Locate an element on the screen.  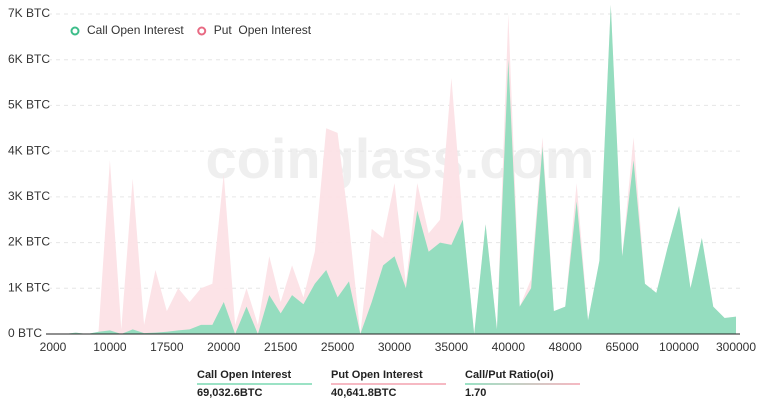
y-tick-label: 7K BTC is located at coordinates (29, 13).